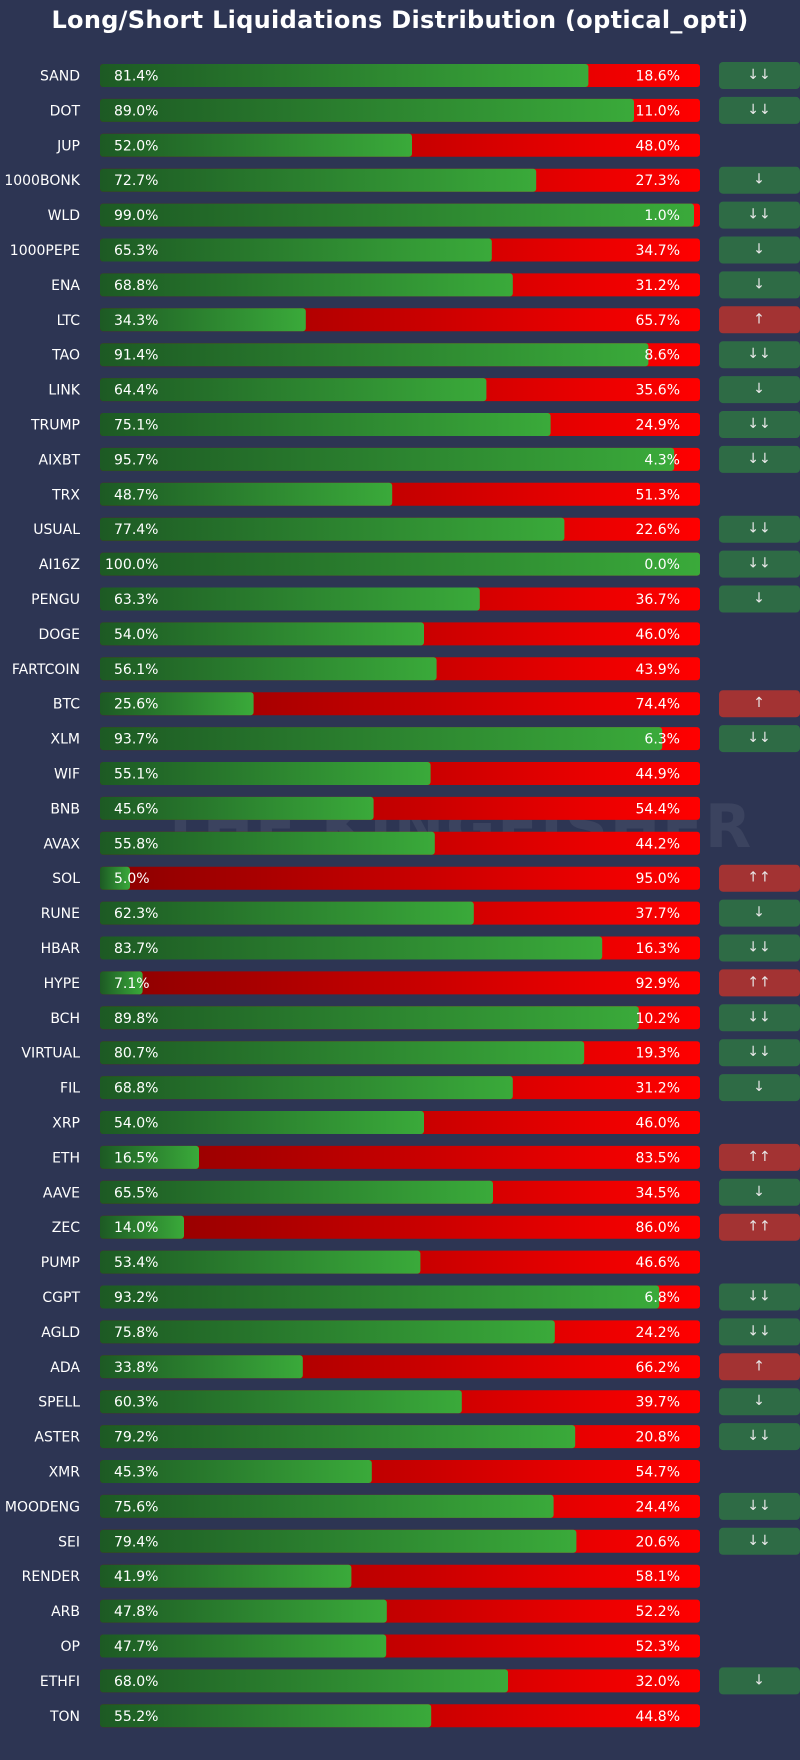  Describe the element at coordinates (658, 321) in the screenshot. I see `short-pct-label: 65.7%` at that location.